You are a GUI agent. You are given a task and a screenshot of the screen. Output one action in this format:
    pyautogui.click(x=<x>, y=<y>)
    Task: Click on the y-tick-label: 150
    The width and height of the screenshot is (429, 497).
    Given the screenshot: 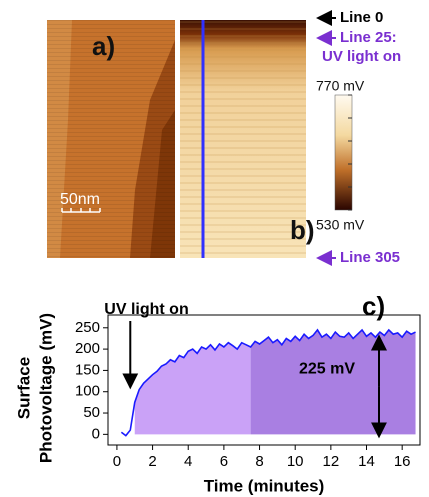 What is the action you would take?
    pyautogui.click(x=87, y=369)
    